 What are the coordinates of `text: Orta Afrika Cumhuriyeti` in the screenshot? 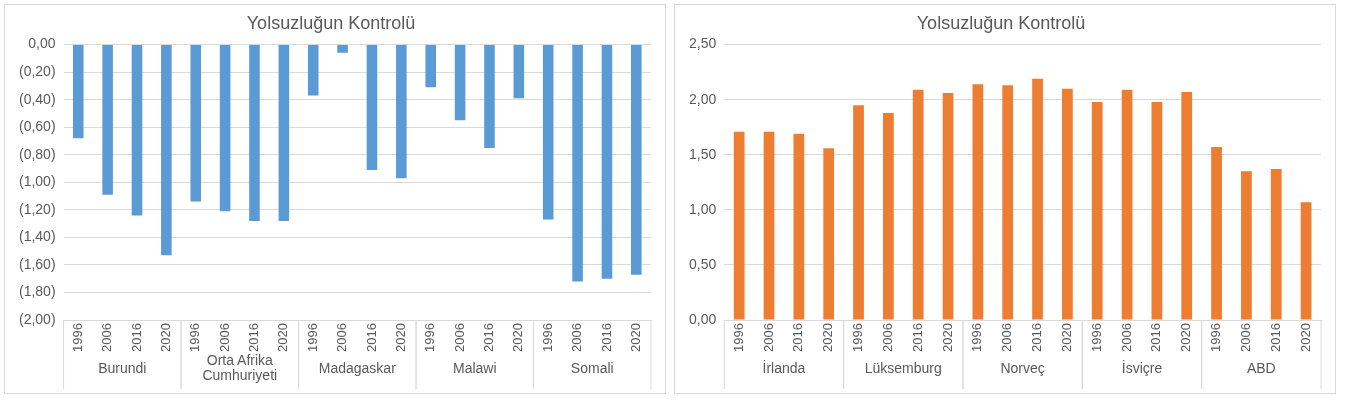 It's located at (240, 368).